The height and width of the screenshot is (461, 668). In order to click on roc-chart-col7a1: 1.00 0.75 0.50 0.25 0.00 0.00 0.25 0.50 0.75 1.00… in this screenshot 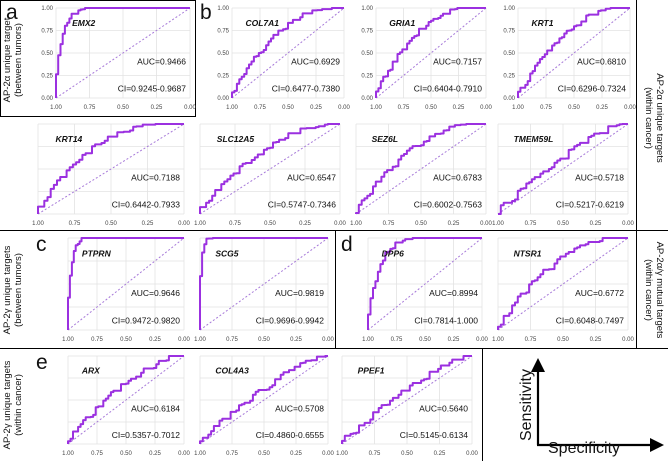, I will do `click(283, 58)`.